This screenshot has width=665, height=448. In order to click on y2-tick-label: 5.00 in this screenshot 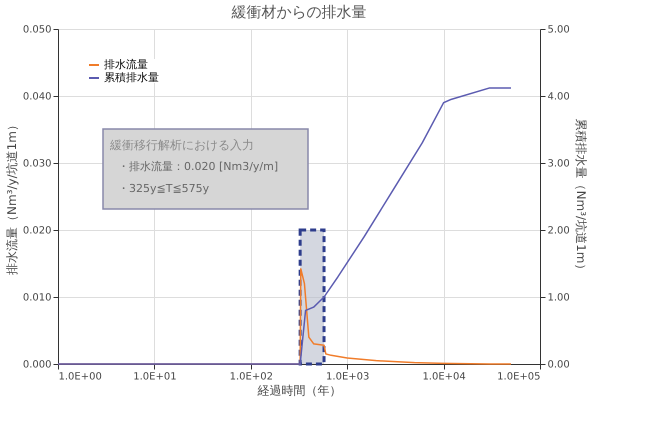, I will do `click(559, 30)`.